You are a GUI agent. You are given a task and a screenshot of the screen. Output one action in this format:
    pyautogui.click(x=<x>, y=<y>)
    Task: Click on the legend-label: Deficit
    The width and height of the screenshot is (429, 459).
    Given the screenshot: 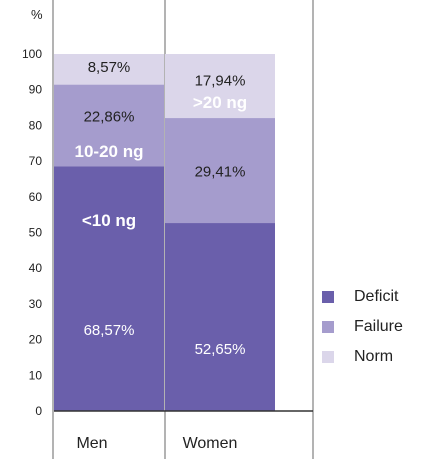 What is the action you would take?
    pyautogui.click(x=376, y=296)
    